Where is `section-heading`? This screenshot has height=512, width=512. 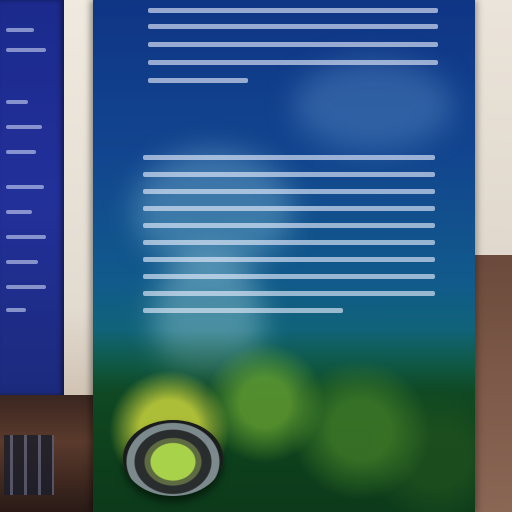
section-heading is located at coordinates (203, 129).